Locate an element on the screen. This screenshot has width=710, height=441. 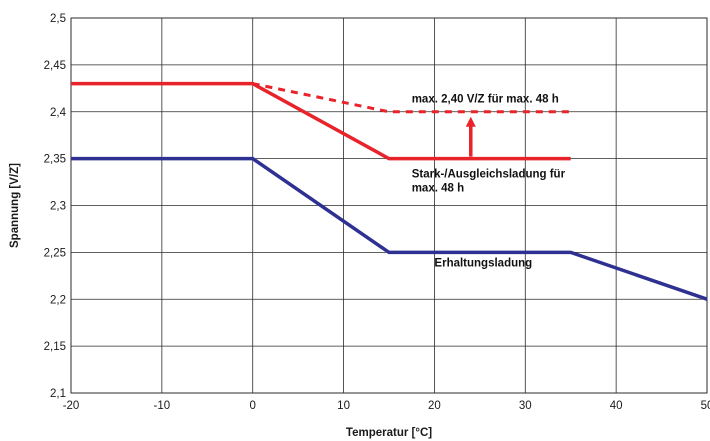
y-tick-label: 2,1 is located at coordinates (58, 394).